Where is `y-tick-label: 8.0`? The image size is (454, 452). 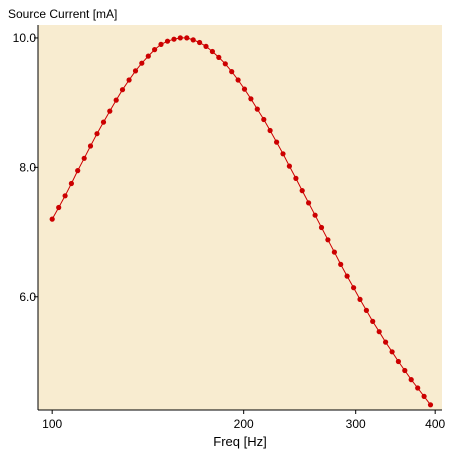
y-tick-label: 8.0 is located at coordinates (27, 167).